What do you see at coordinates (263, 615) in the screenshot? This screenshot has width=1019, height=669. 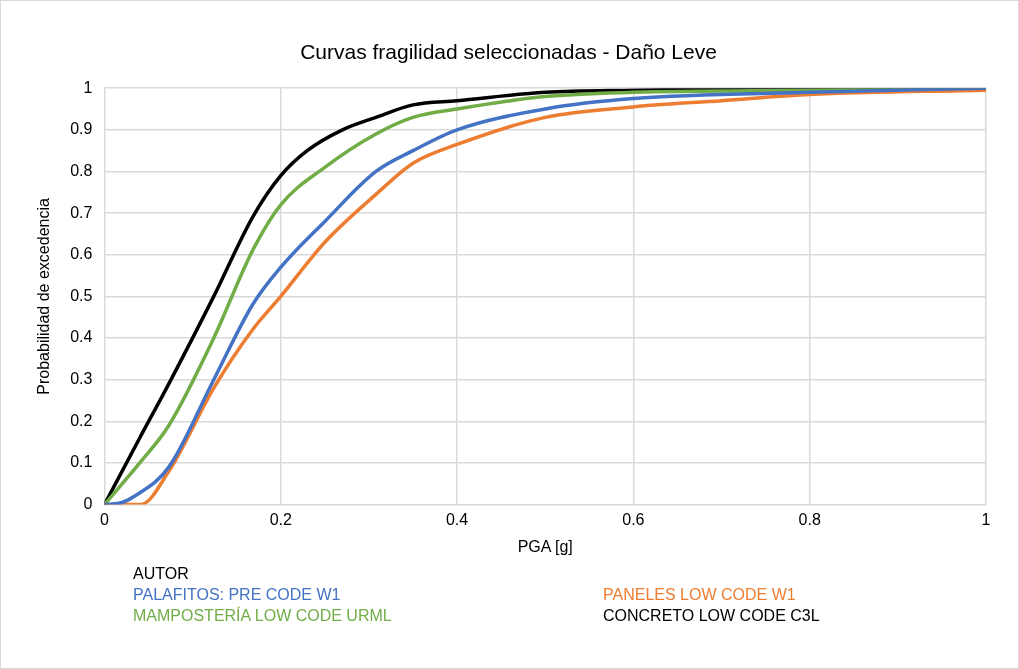 I see `text: MAMPOSTERÍA LOW CODE URML` at bounding box center [263, 615].